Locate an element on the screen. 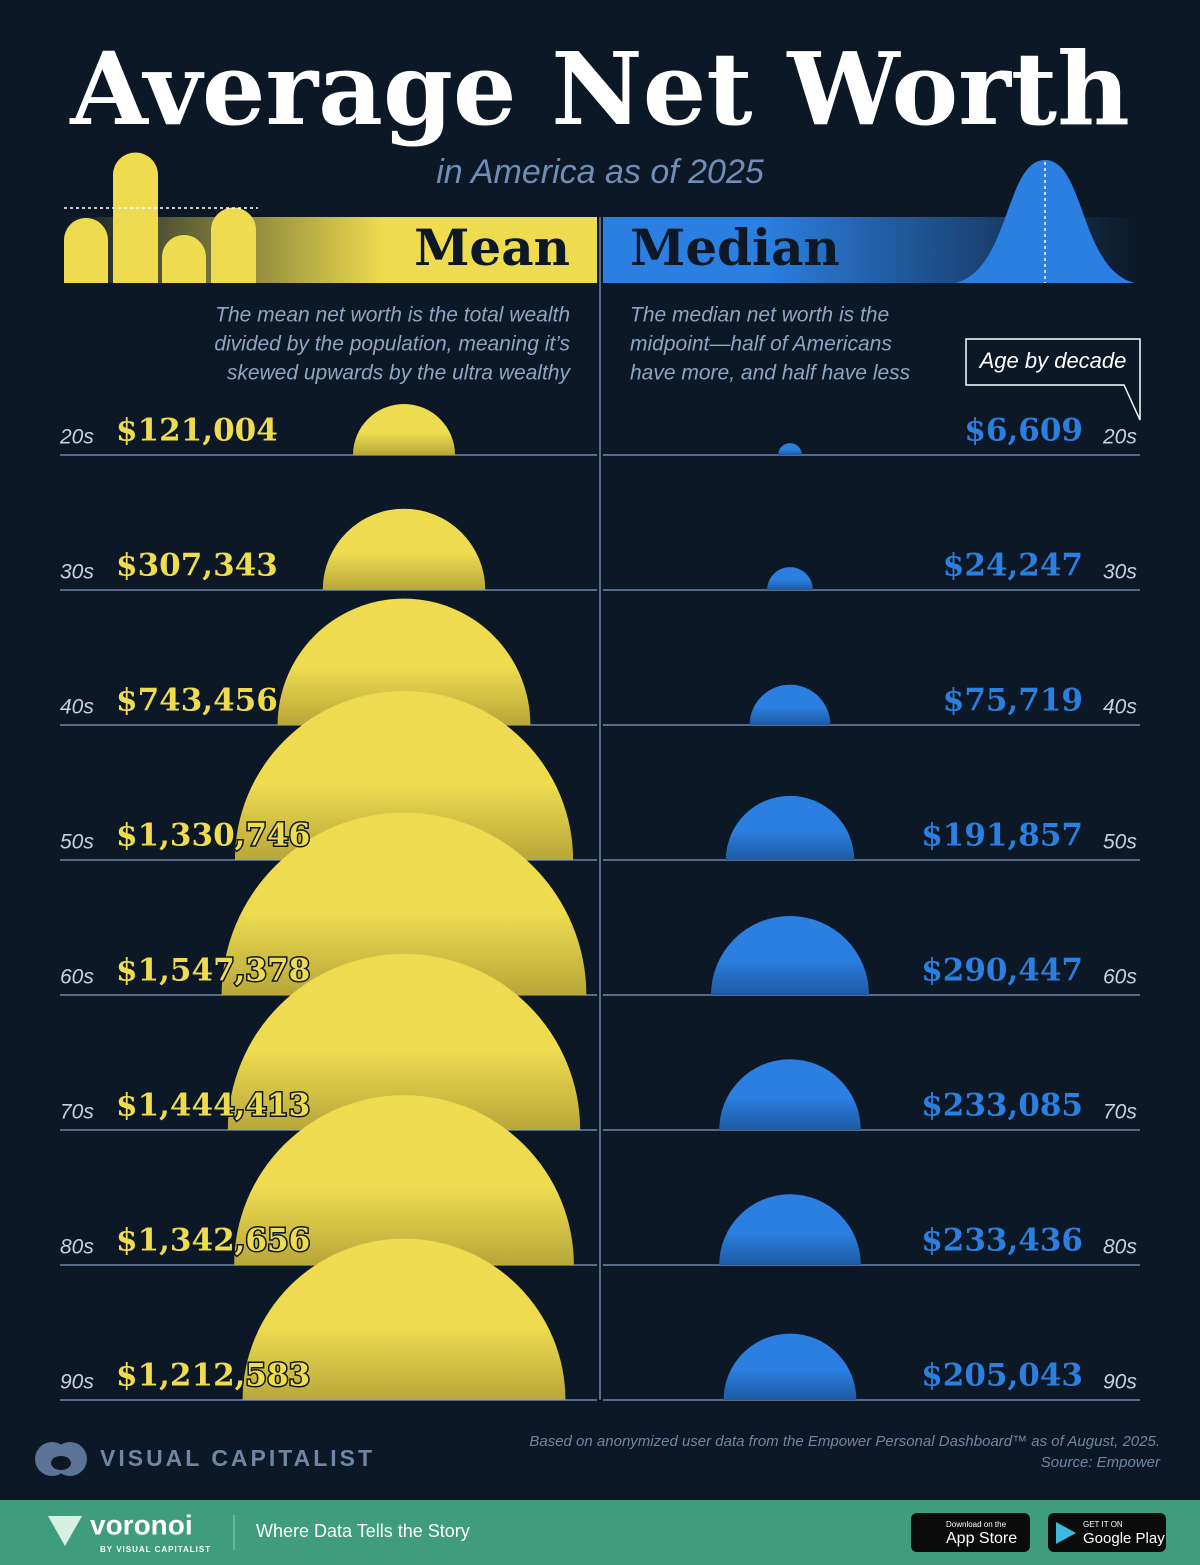 The height and width of the screenshot is (1565, 1200). value-label: $233,436 is located at coordinates (1002, 1241).